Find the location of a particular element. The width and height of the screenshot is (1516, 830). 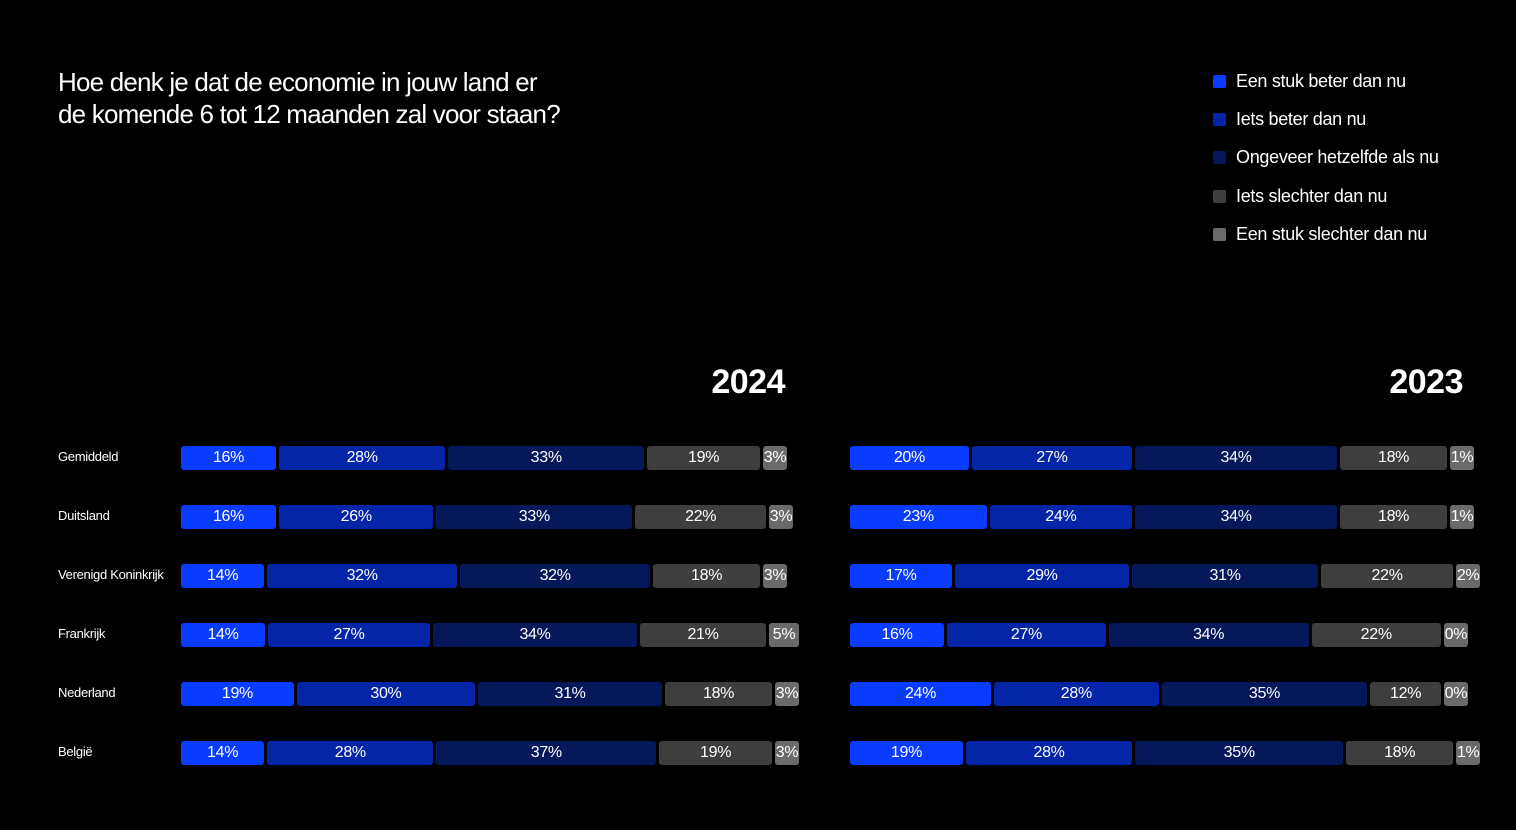

bar-segment: 12% is located at coordinates (1405, 694).